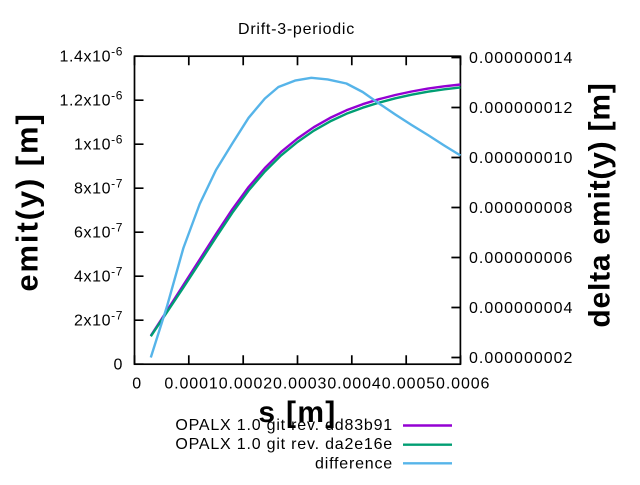 The image size is (640, 485). Describe the element at coordinates (98, 143) in the screenshot. I see `svg-text: 1x10⁻⁶` at that location.